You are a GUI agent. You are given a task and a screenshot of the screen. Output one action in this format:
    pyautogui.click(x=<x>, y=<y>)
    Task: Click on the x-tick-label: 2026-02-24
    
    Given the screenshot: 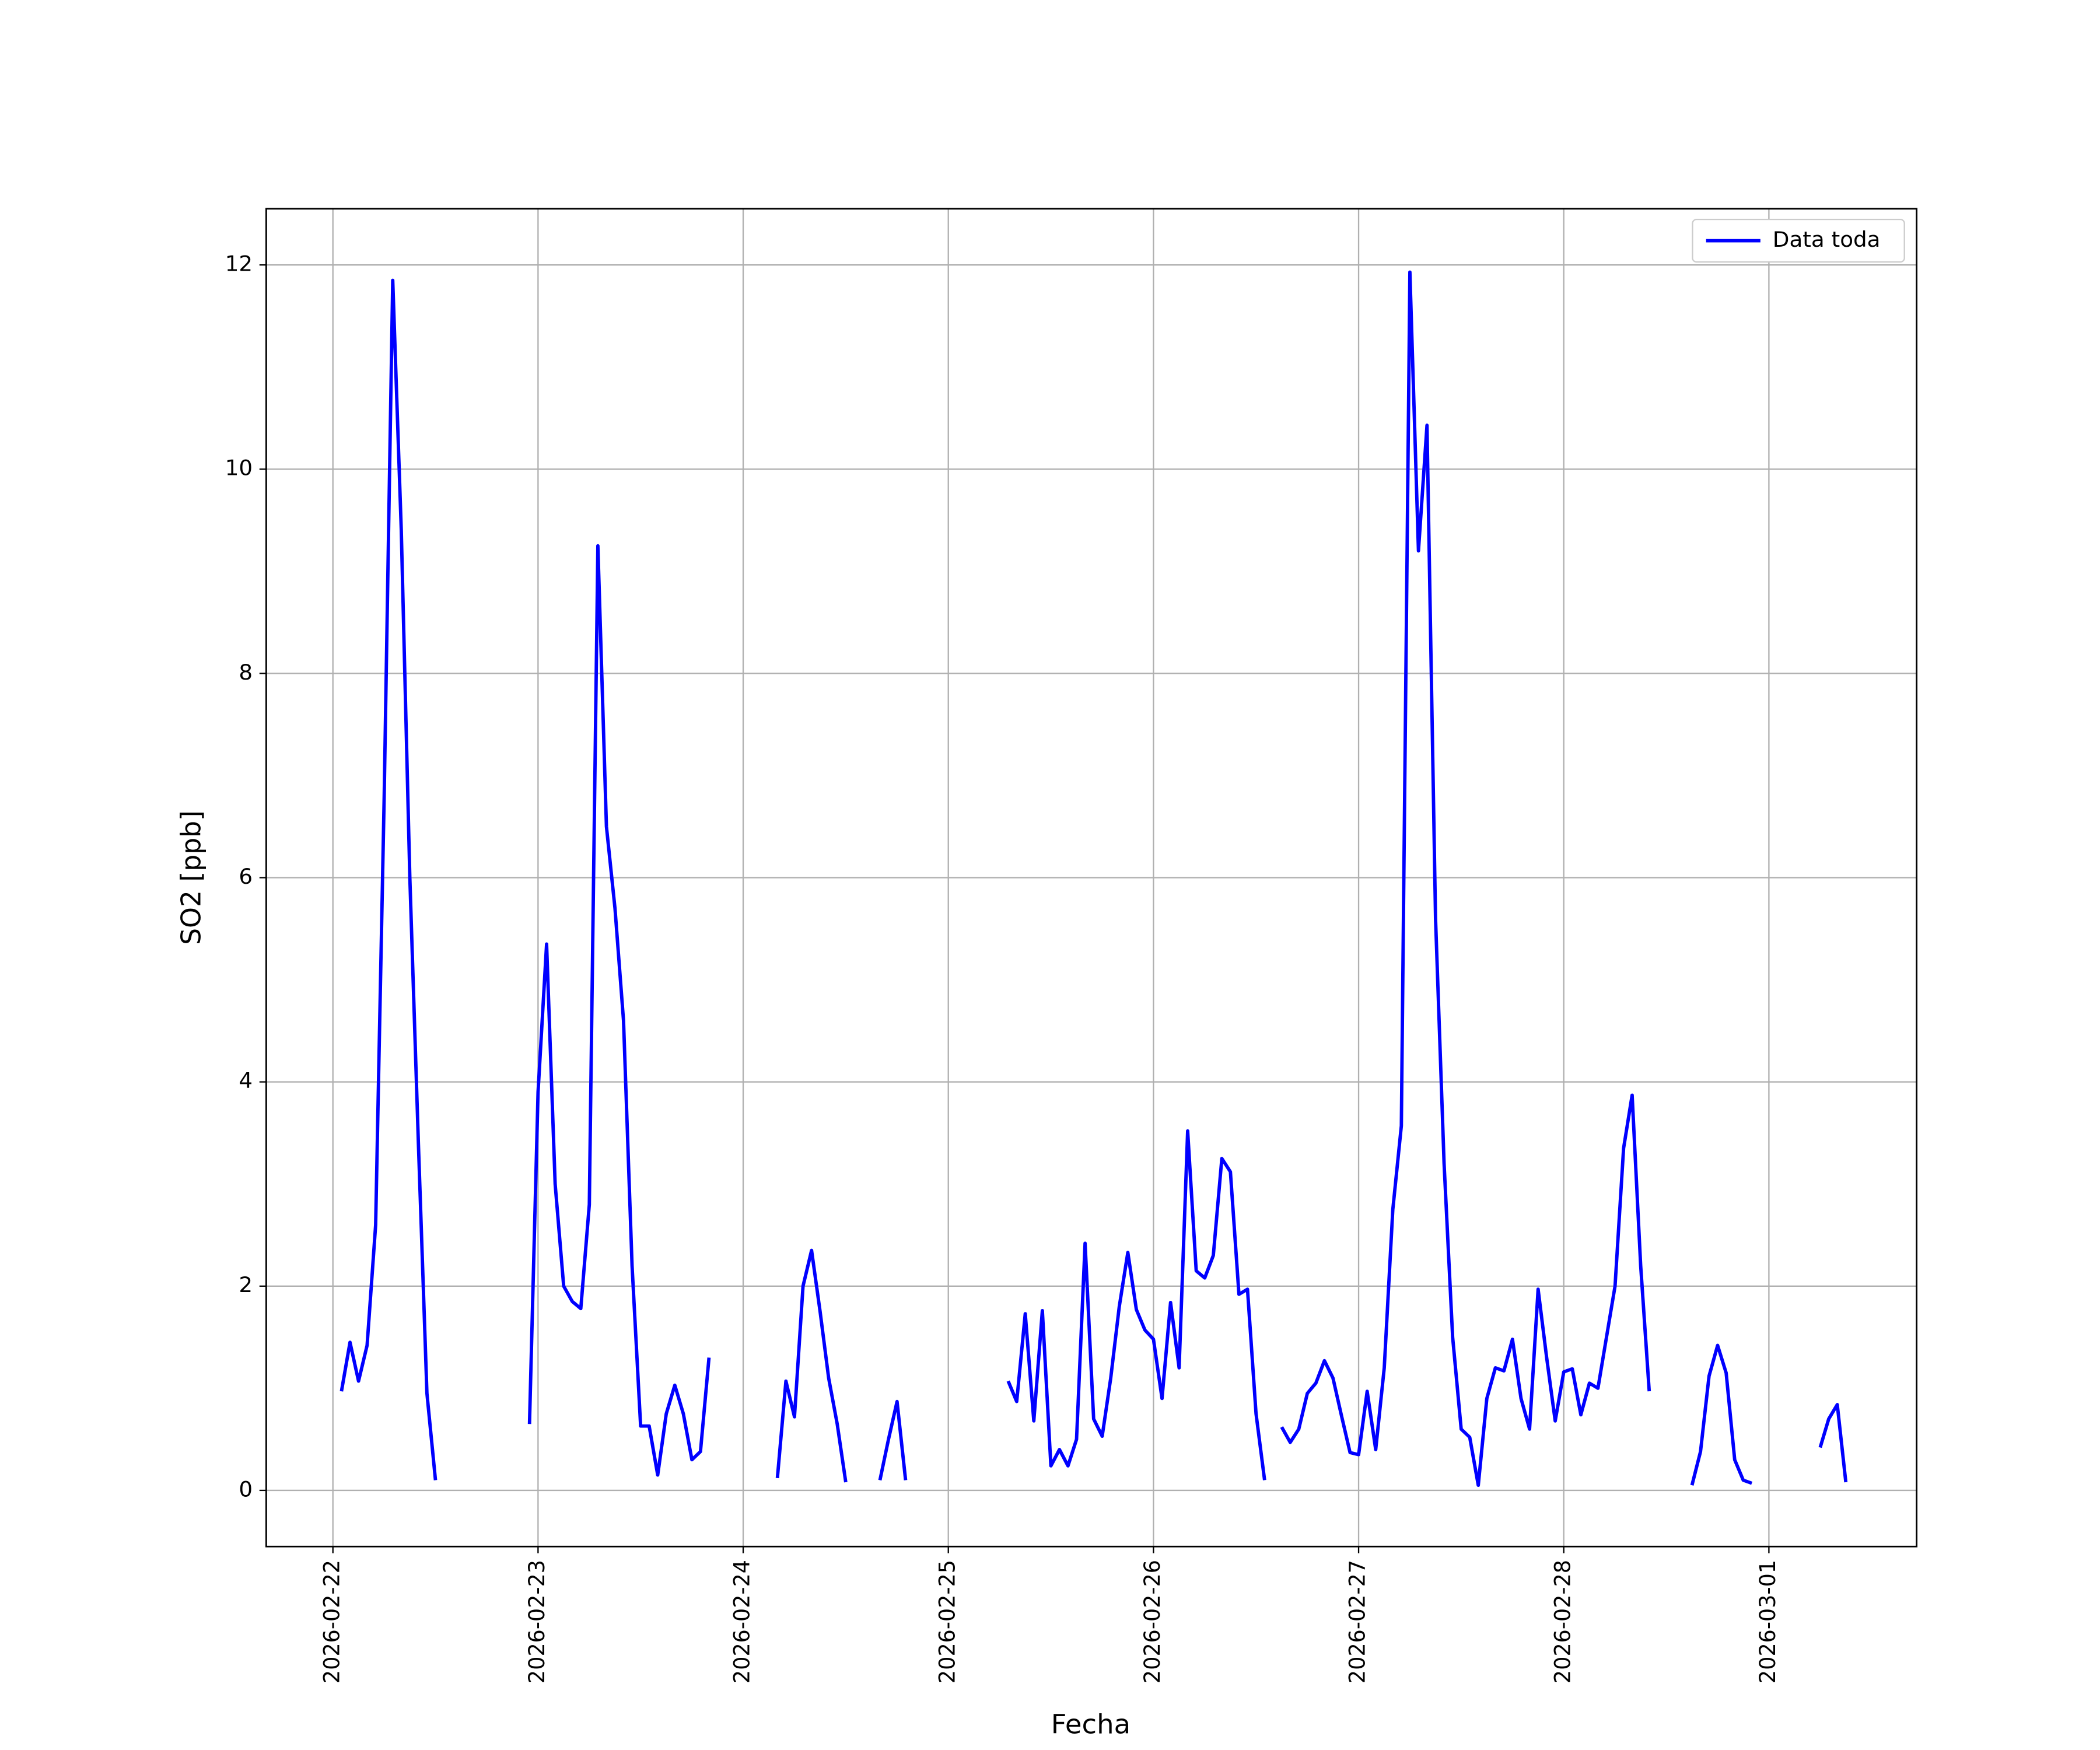 What is the action you would take?
    pyautogui.click(x=741, y=1622)
    